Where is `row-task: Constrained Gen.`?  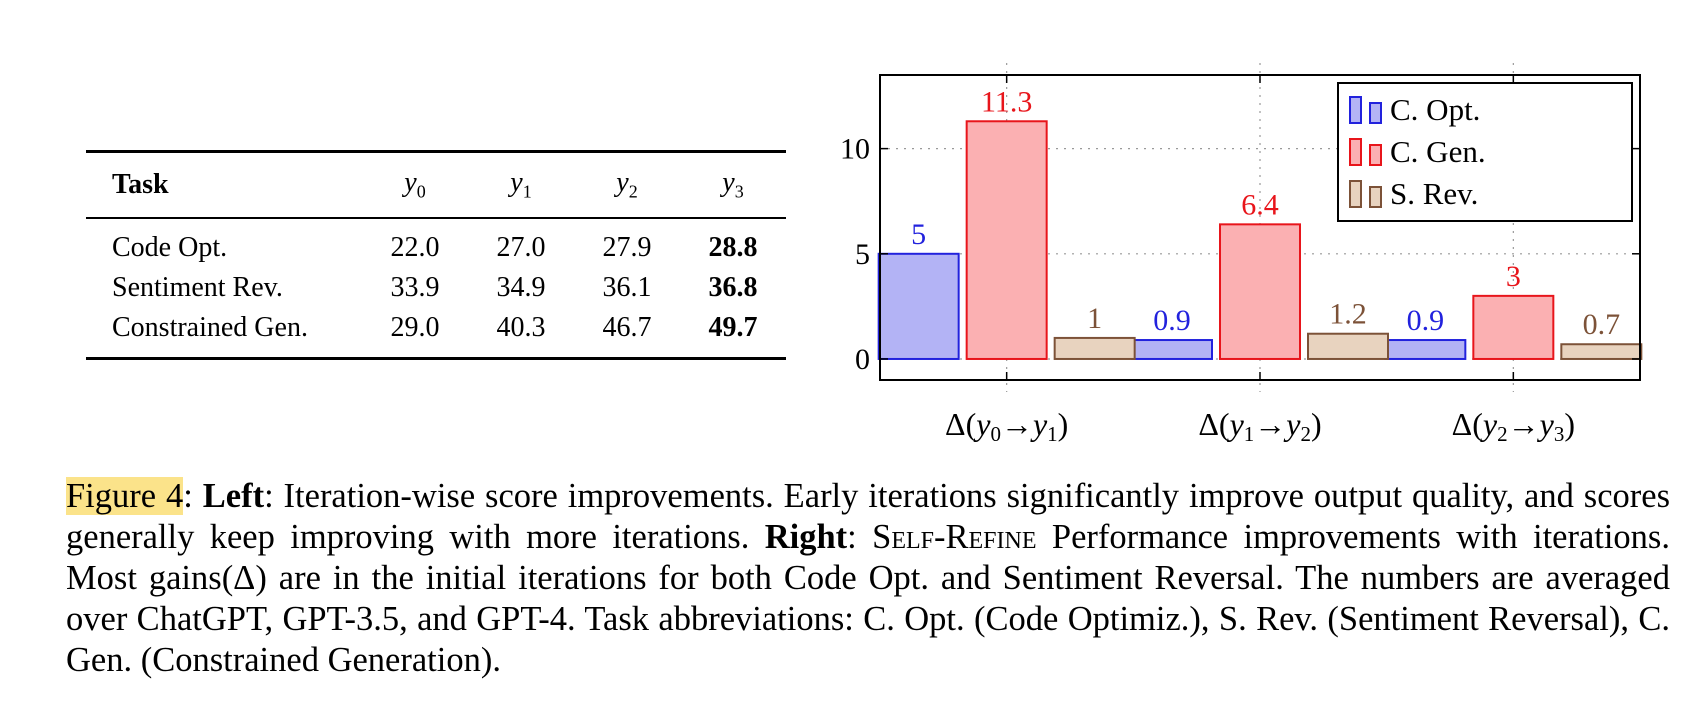
row-task: Constrained Gen. is located at coordinates (210, 327).